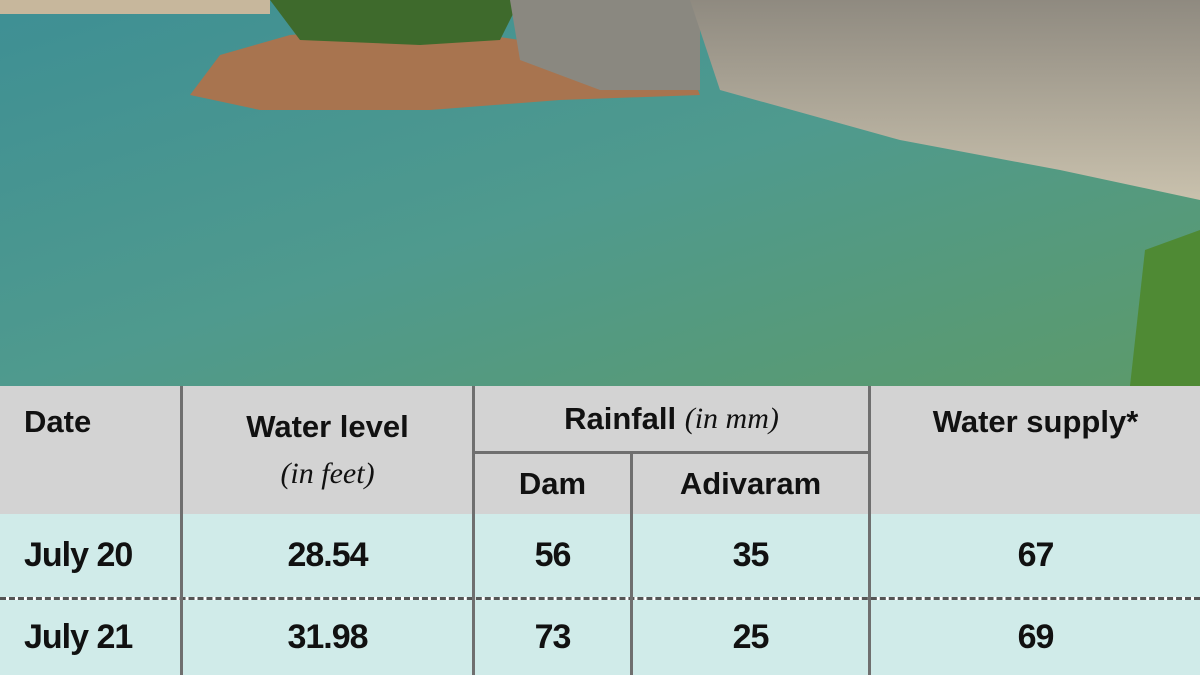 Image resolution: width=1200 pixels, height=675 pixels. Describe the element at coordinates (552, 555) in the screenshot. I see `cell-rainfall-dam: 56` at that location.